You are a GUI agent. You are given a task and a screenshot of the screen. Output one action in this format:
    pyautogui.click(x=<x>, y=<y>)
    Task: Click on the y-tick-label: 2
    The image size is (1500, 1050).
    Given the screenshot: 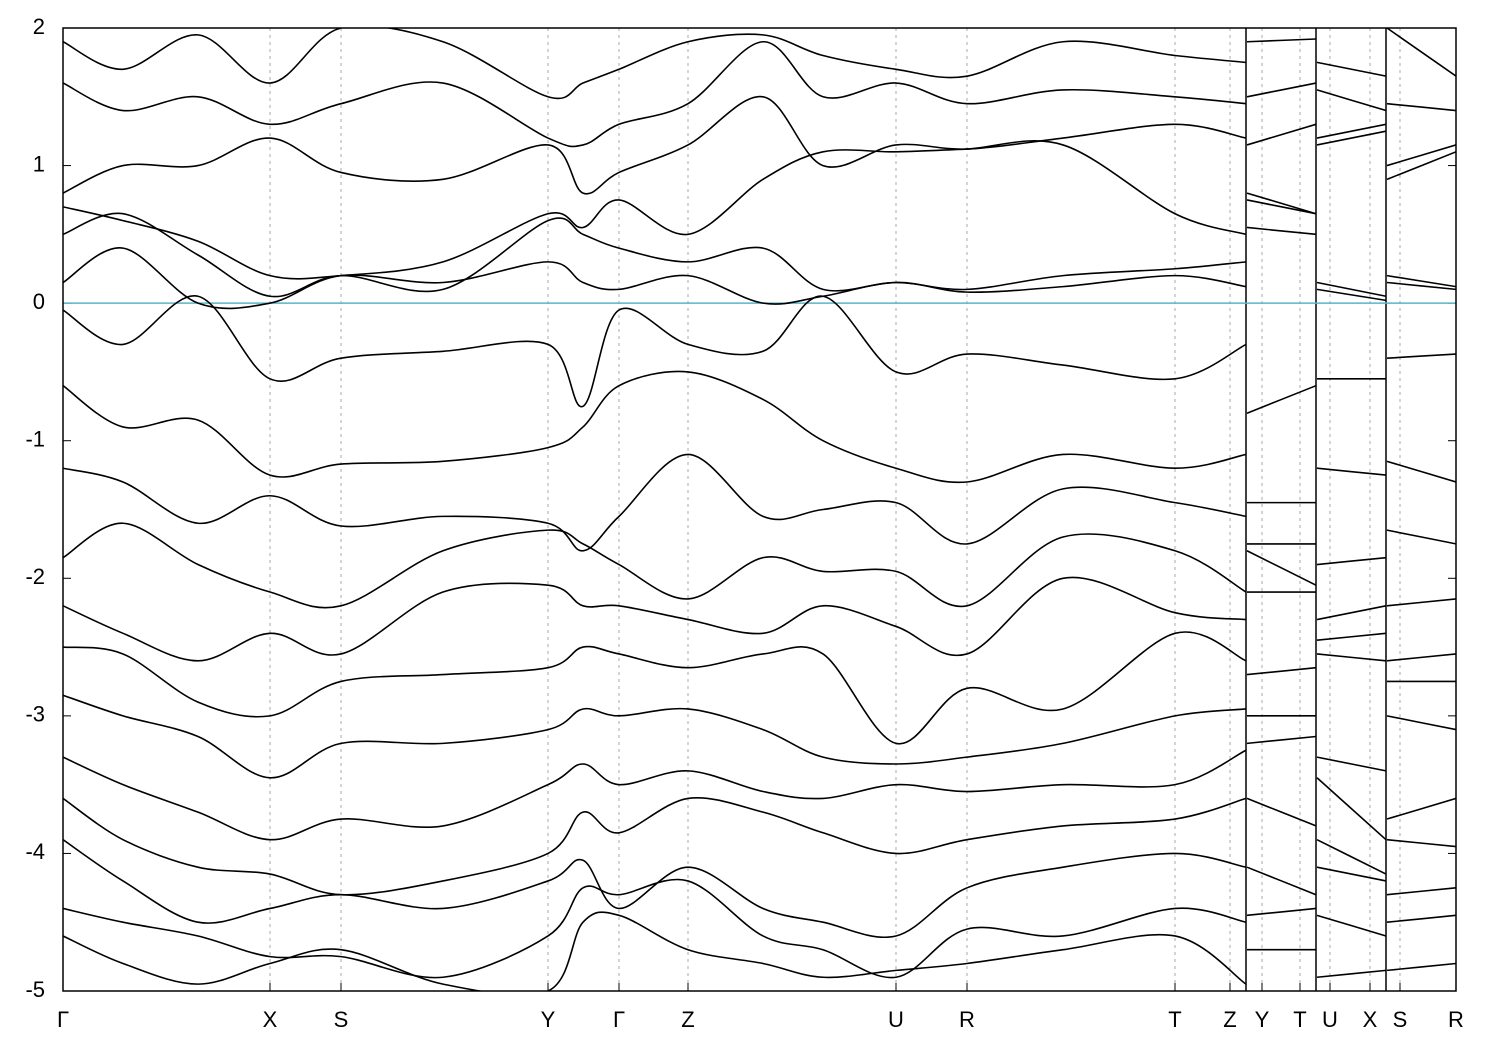 What is the action you would take?
    pyautogui.click(x=39, y=26)
    